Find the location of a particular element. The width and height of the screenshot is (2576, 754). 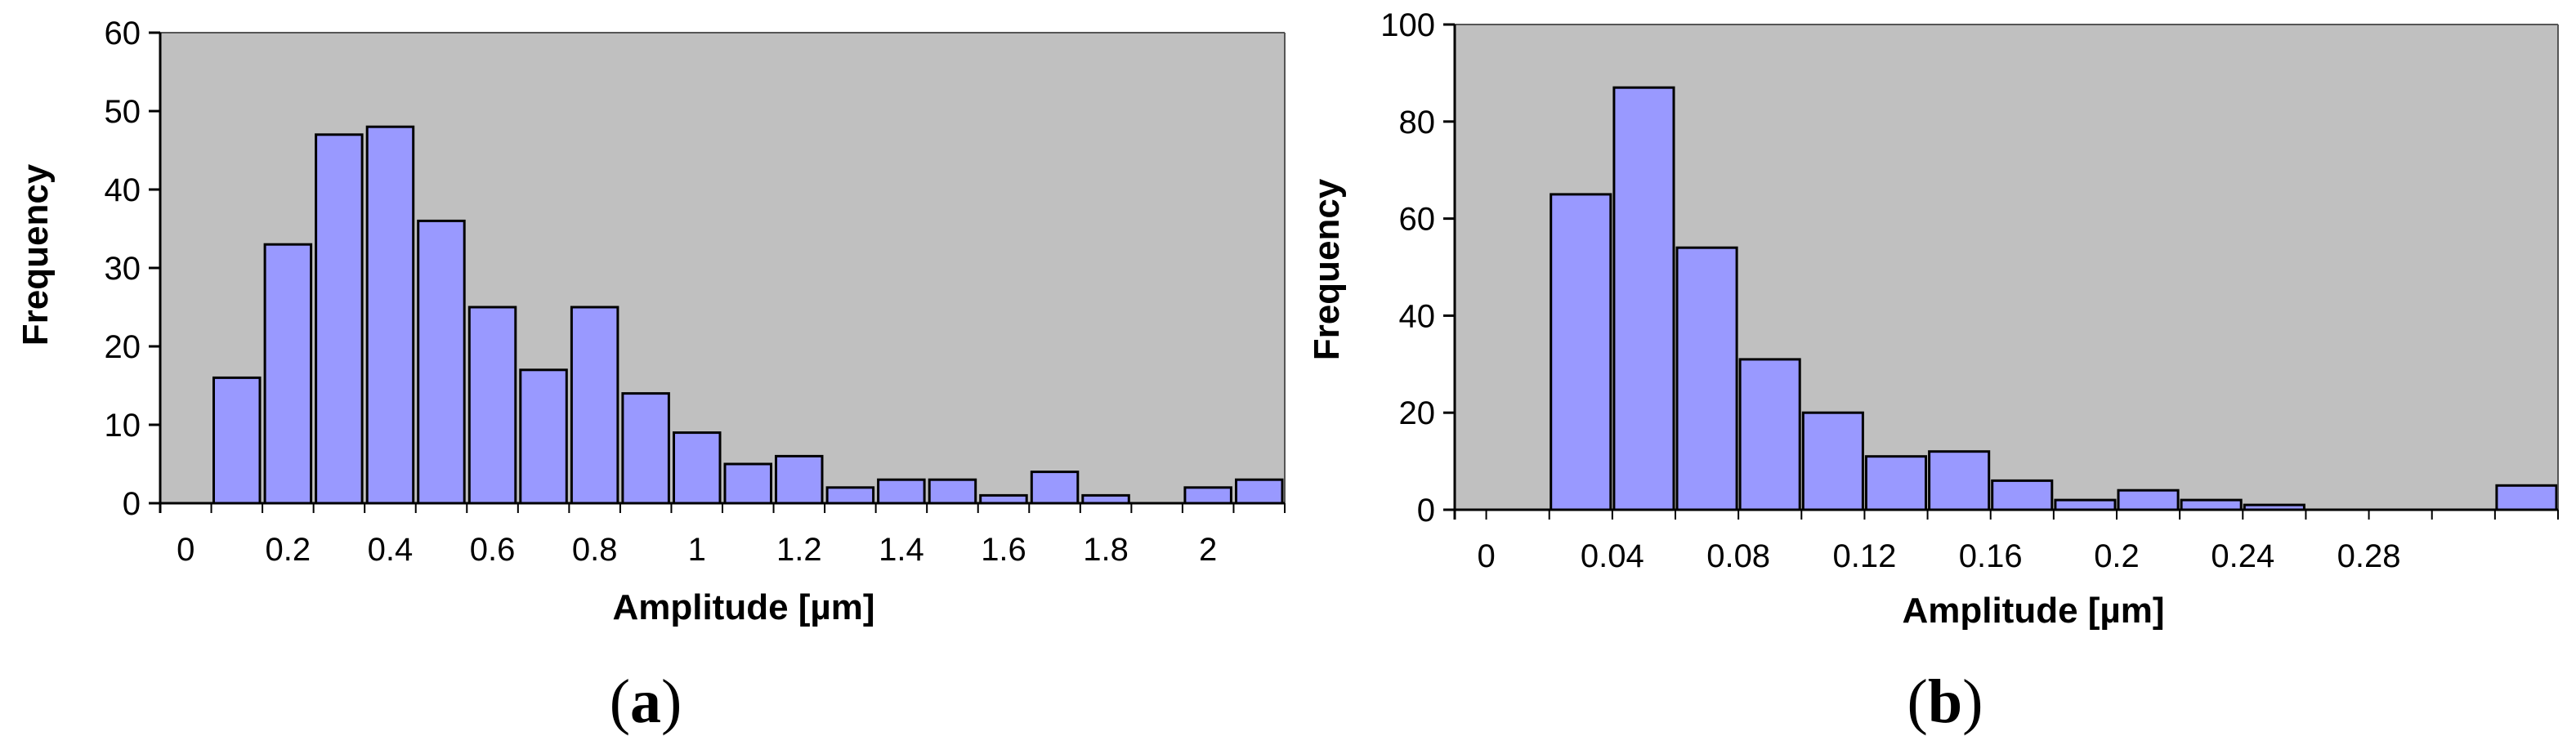

y-tick-label-a: 20 is located at coordinates (123, 347).